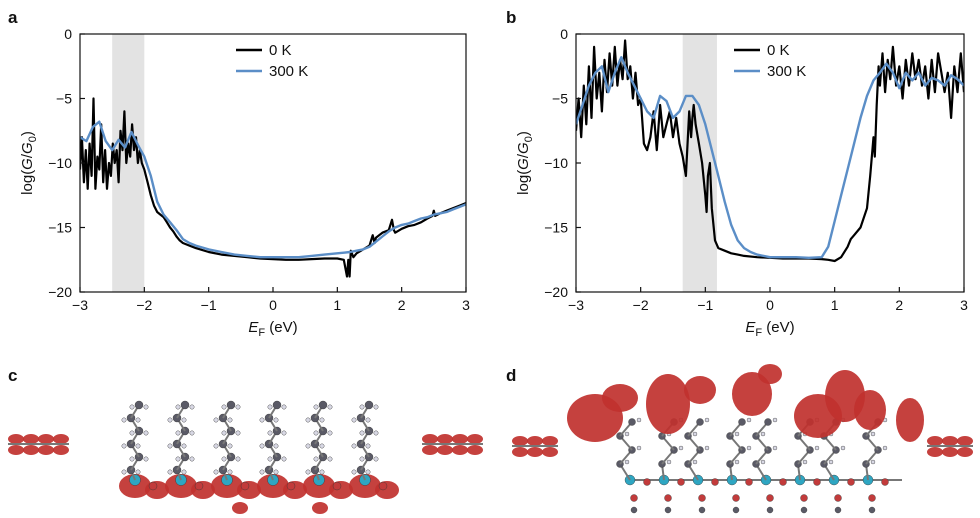 The width and height of the screenshot is (980, 518). What do you see at coordinates (60, 163) in the screenshot?
I see `y-tick-label: −10` at bounding box center [60, 163].